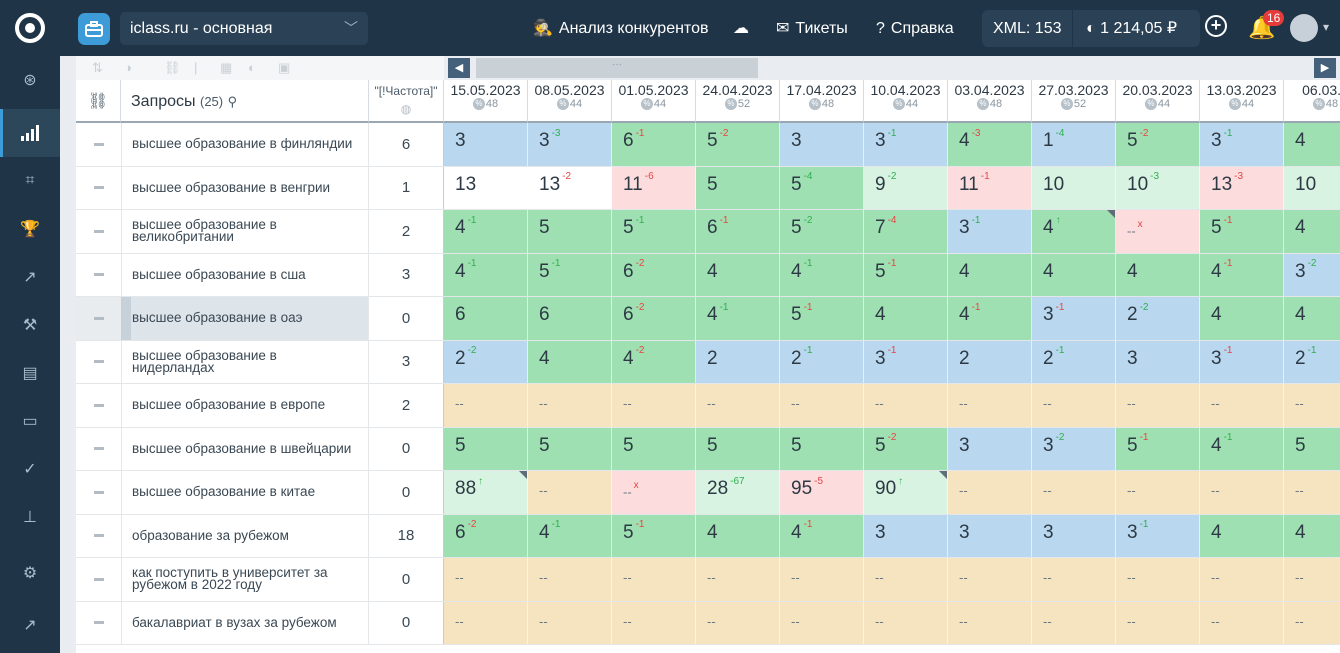 This screenshot has width=1340, height=653. Describe the element at coordinates (30, 133) in the screenshot. I see `sidebar-item-positions` at that location.